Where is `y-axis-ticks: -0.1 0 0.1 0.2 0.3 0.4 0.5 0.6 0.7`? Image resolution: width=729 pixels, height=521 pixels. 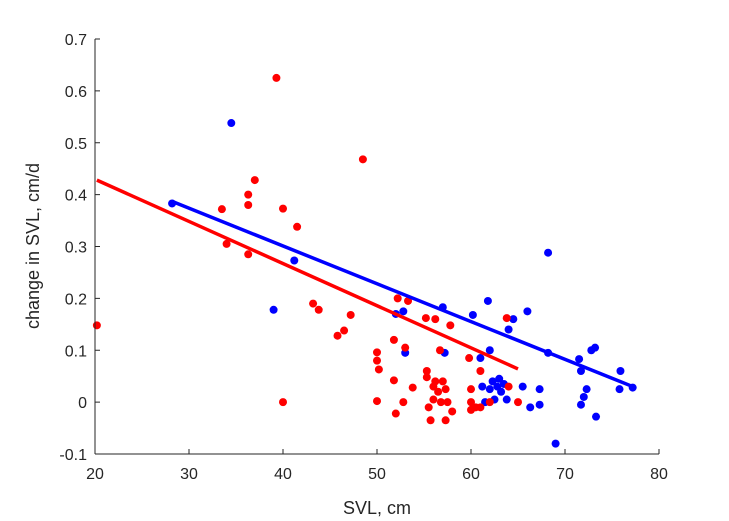
y-axis-ticks: -0.1 0 0.1 0.2 0.3 0.4 0.5 0.6 0.7 is located at coordinates (79, 248).